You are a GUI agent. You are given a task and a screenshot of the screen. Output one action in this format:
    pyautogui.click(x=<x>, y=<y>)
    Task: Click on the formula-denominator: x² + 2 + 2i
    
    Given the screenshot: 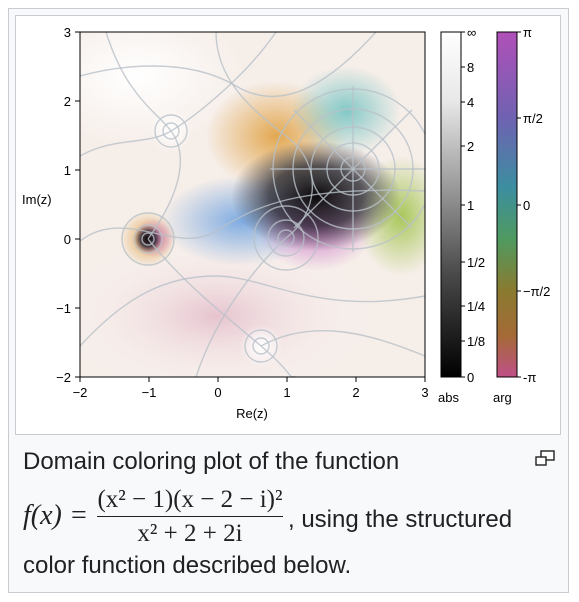 What is the action you would take?
    pyautogui.click(x=190, y=533)
    